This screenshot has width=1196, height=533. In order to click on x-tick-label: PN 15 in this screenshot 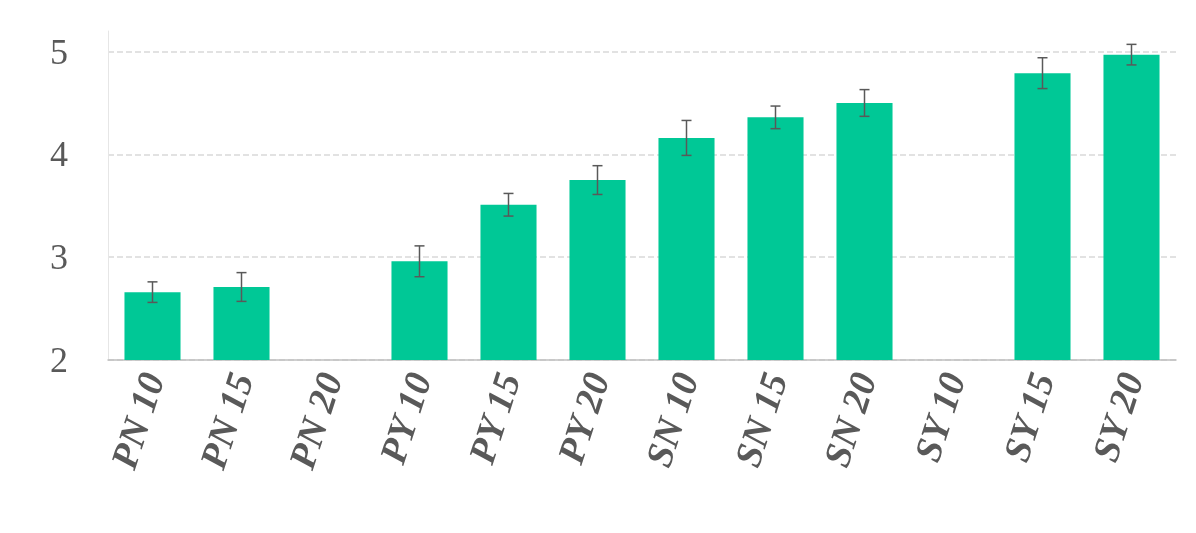, I will do `click(226, 421)`.